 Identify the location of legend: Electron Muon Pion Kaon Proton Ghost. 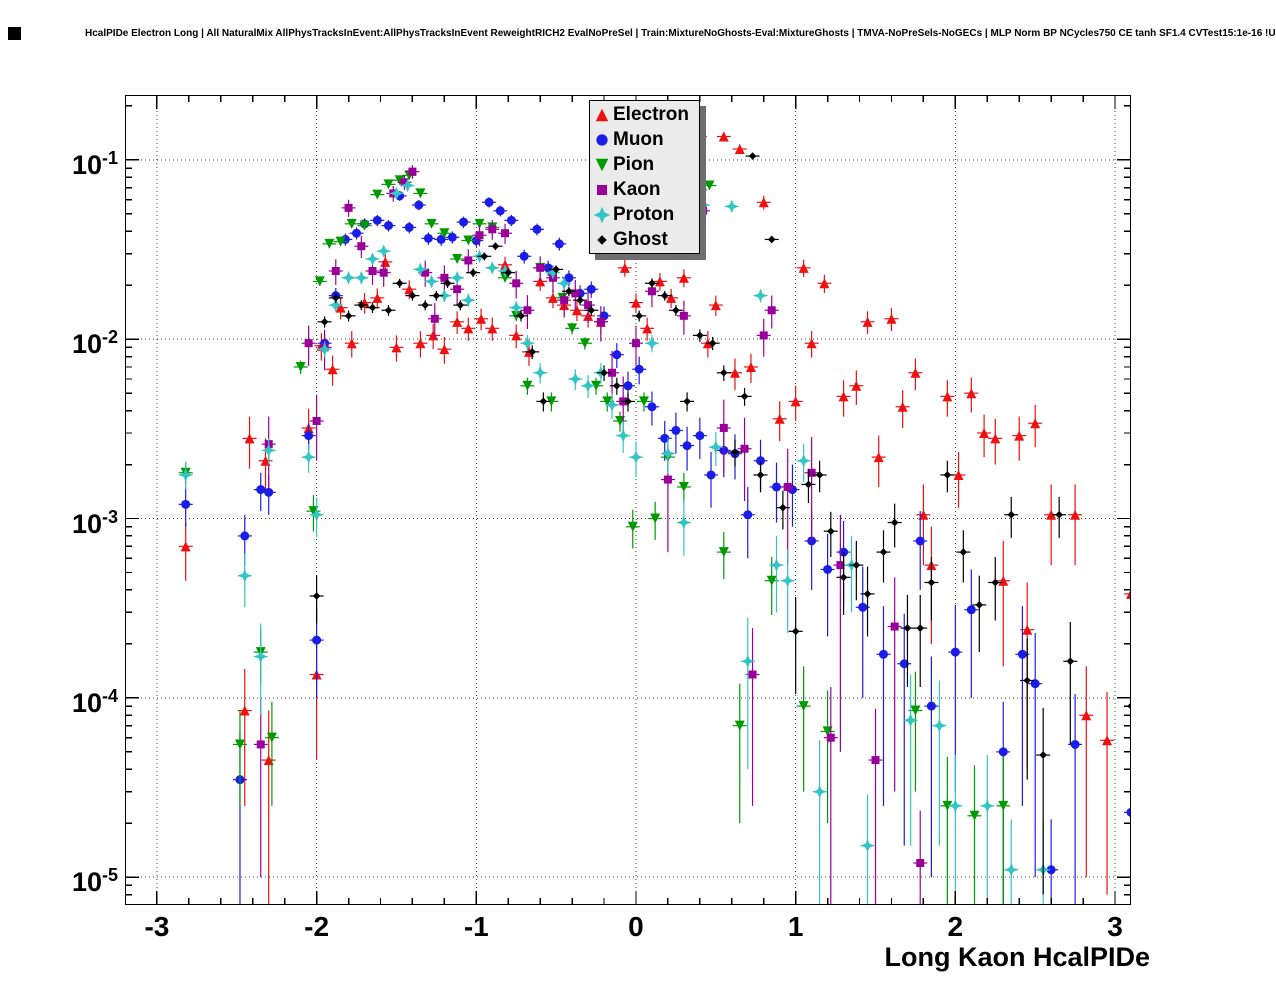
(645, 177).